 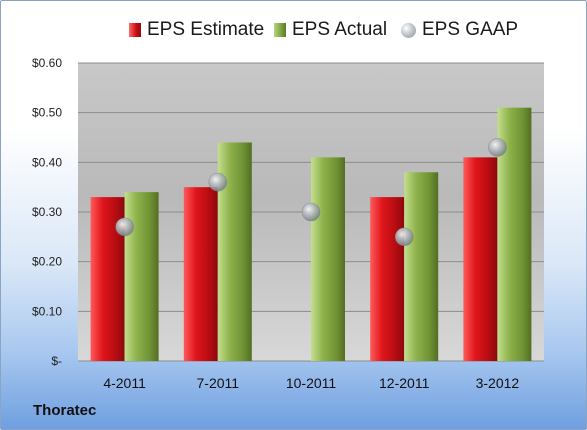 What do you see at coordinates (206, 29) in the screenshot?
I see `legend-label-estimate: EPS Estimate` at bounding box center [206, 29].